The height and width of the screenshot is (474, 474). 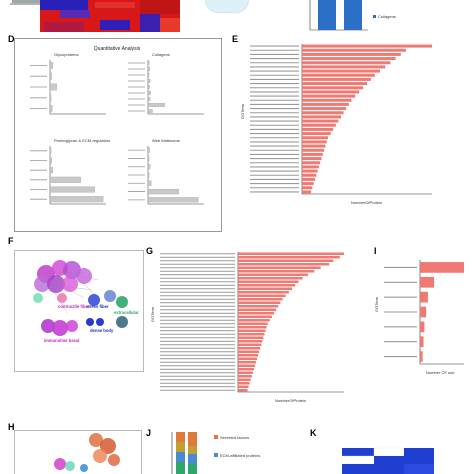 I want to click on panel-letter-k: K, so click(x=313, y=433).